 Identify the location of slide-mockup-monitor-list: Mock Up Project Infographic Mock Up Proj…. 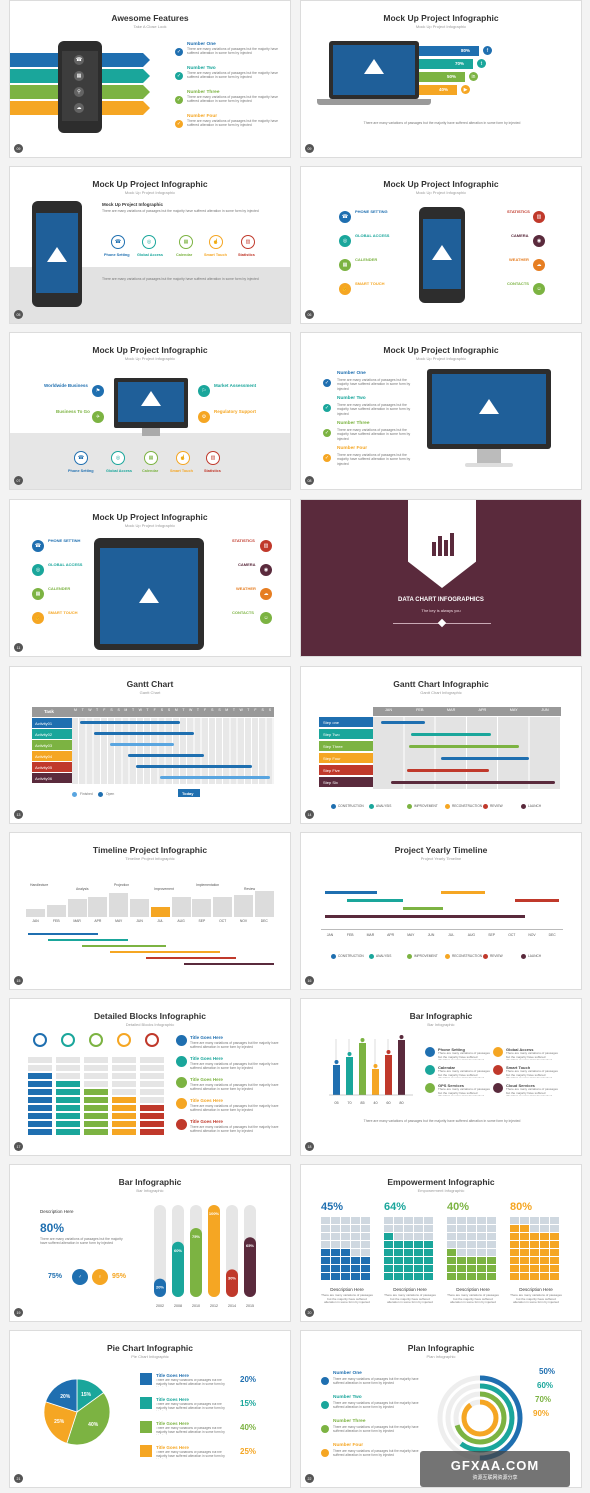
(441, 411).